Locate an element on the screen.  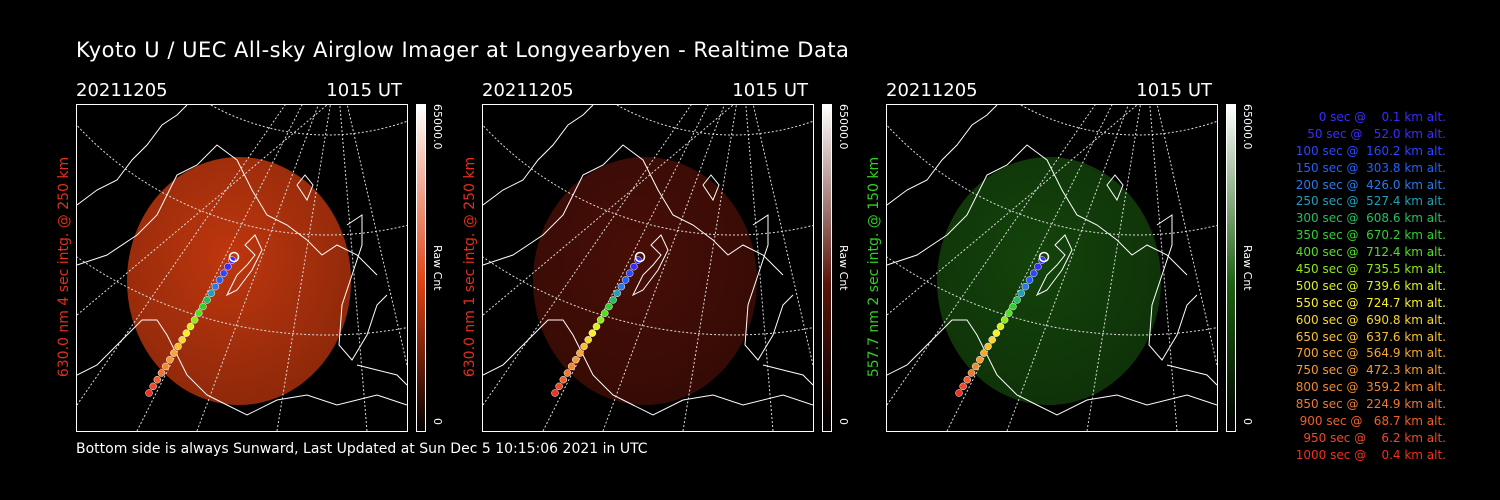
legend-entry: 400 sec @ 712.4 km alt. is located at coordinates (1370, 252).